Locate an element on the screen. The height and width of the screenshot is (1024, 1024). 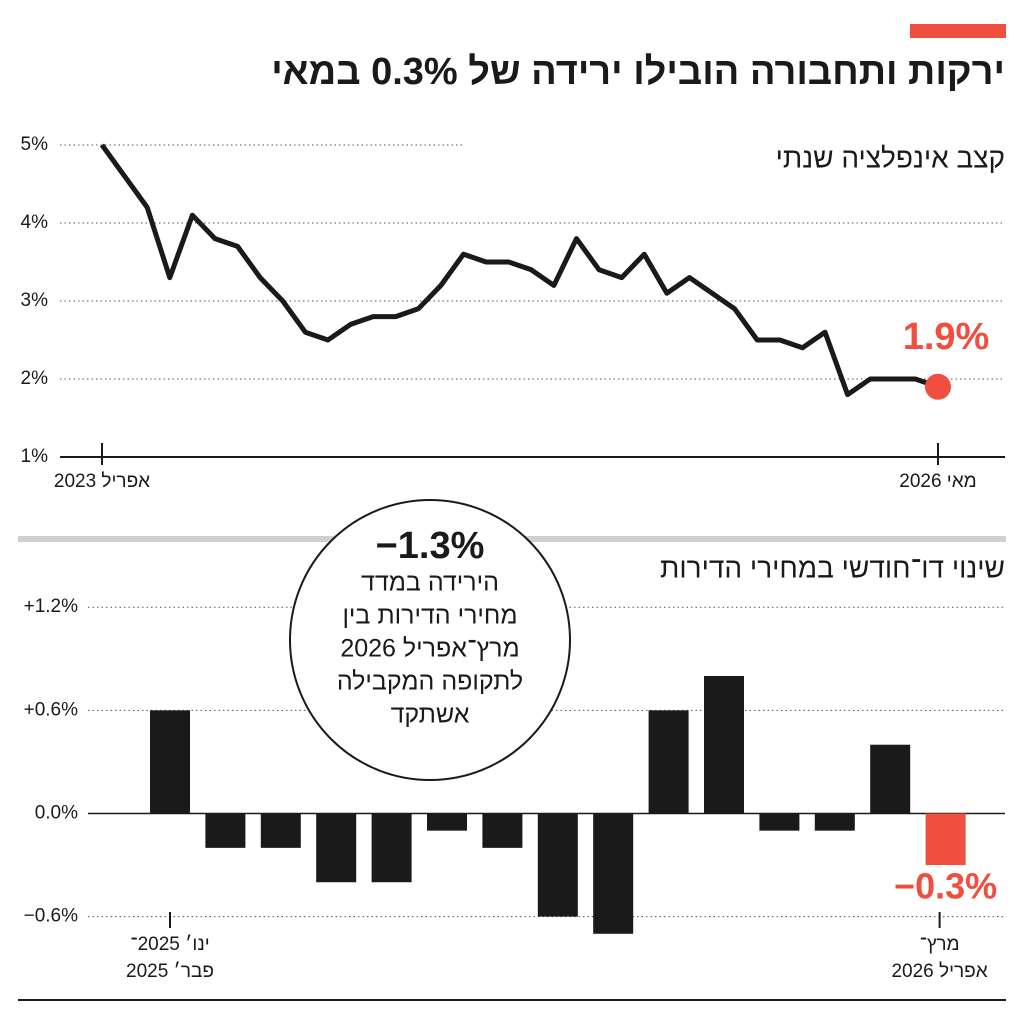
y-tick-label: +1.2% is located at coordinates (51, 606).